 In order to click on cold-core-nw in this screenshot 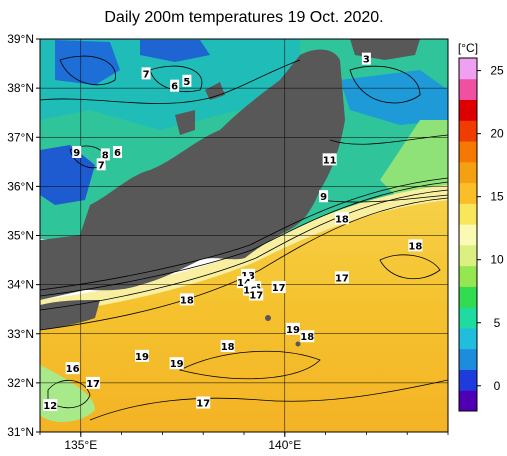, I will do `click(87, 62)`.